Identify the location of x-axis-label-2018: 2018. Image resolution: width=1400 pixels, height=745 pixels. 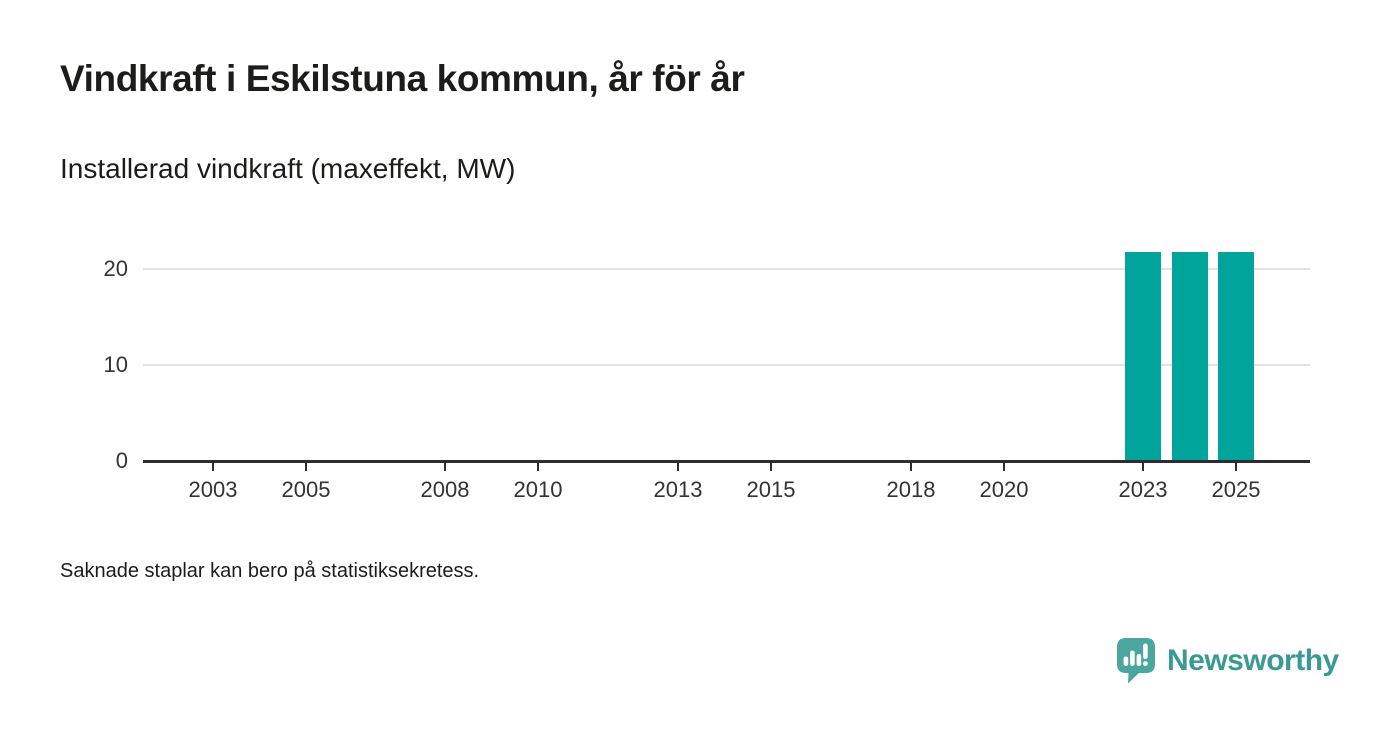
(911, 489).